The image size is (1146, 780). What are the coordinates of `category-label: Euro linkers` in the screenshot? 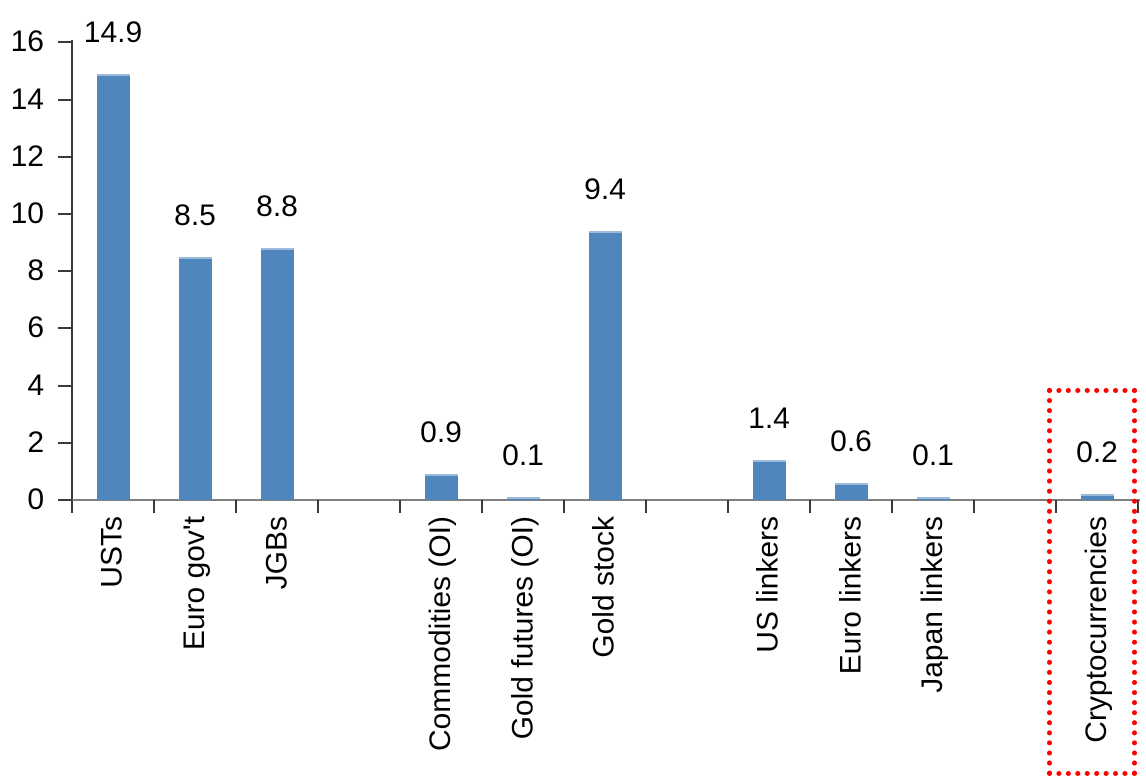 It's located at (850, 595).